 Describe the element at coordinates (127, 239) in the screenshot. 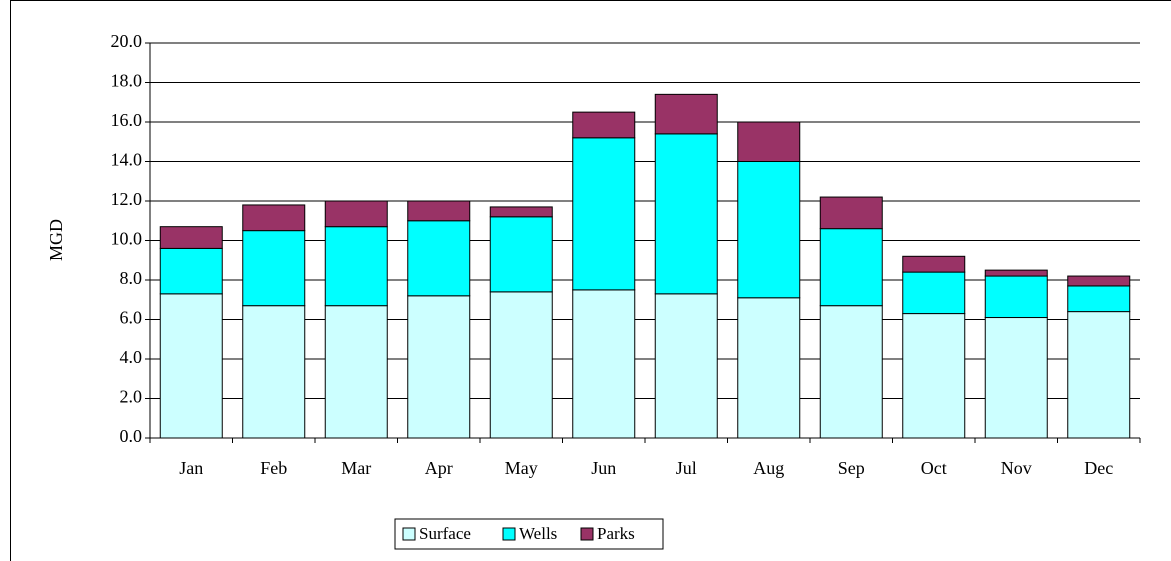

I see `y-tick-label: 10.0` at that location.